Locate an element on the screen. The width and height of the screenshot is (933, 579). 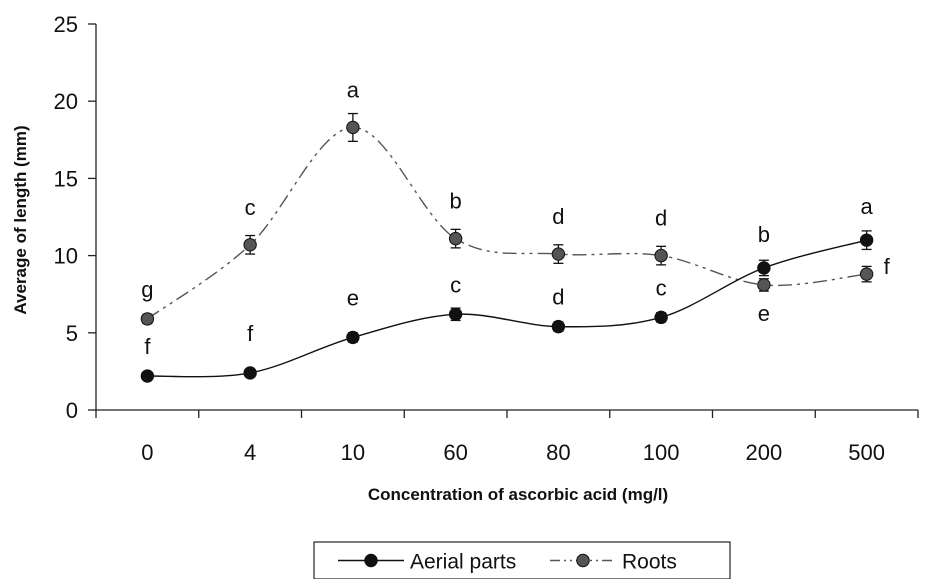
x-tick-label: 100 is located at coordinates (661, 452).